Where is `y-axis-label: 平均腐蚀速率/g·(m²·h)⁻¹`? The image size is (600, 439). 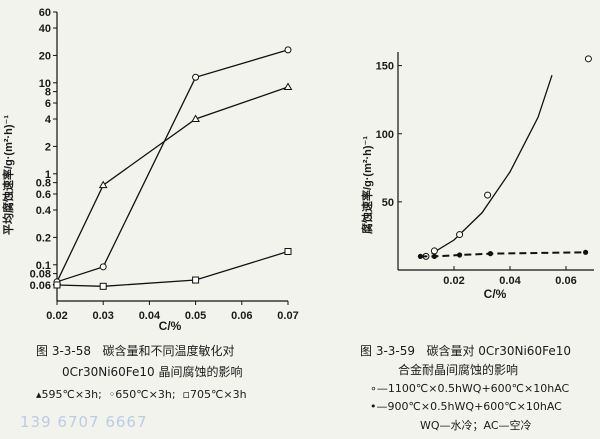 y-axis-label: 平均腐蚀速率/g·(m²·h)⁻¹ is located at coordinates (8, 175).